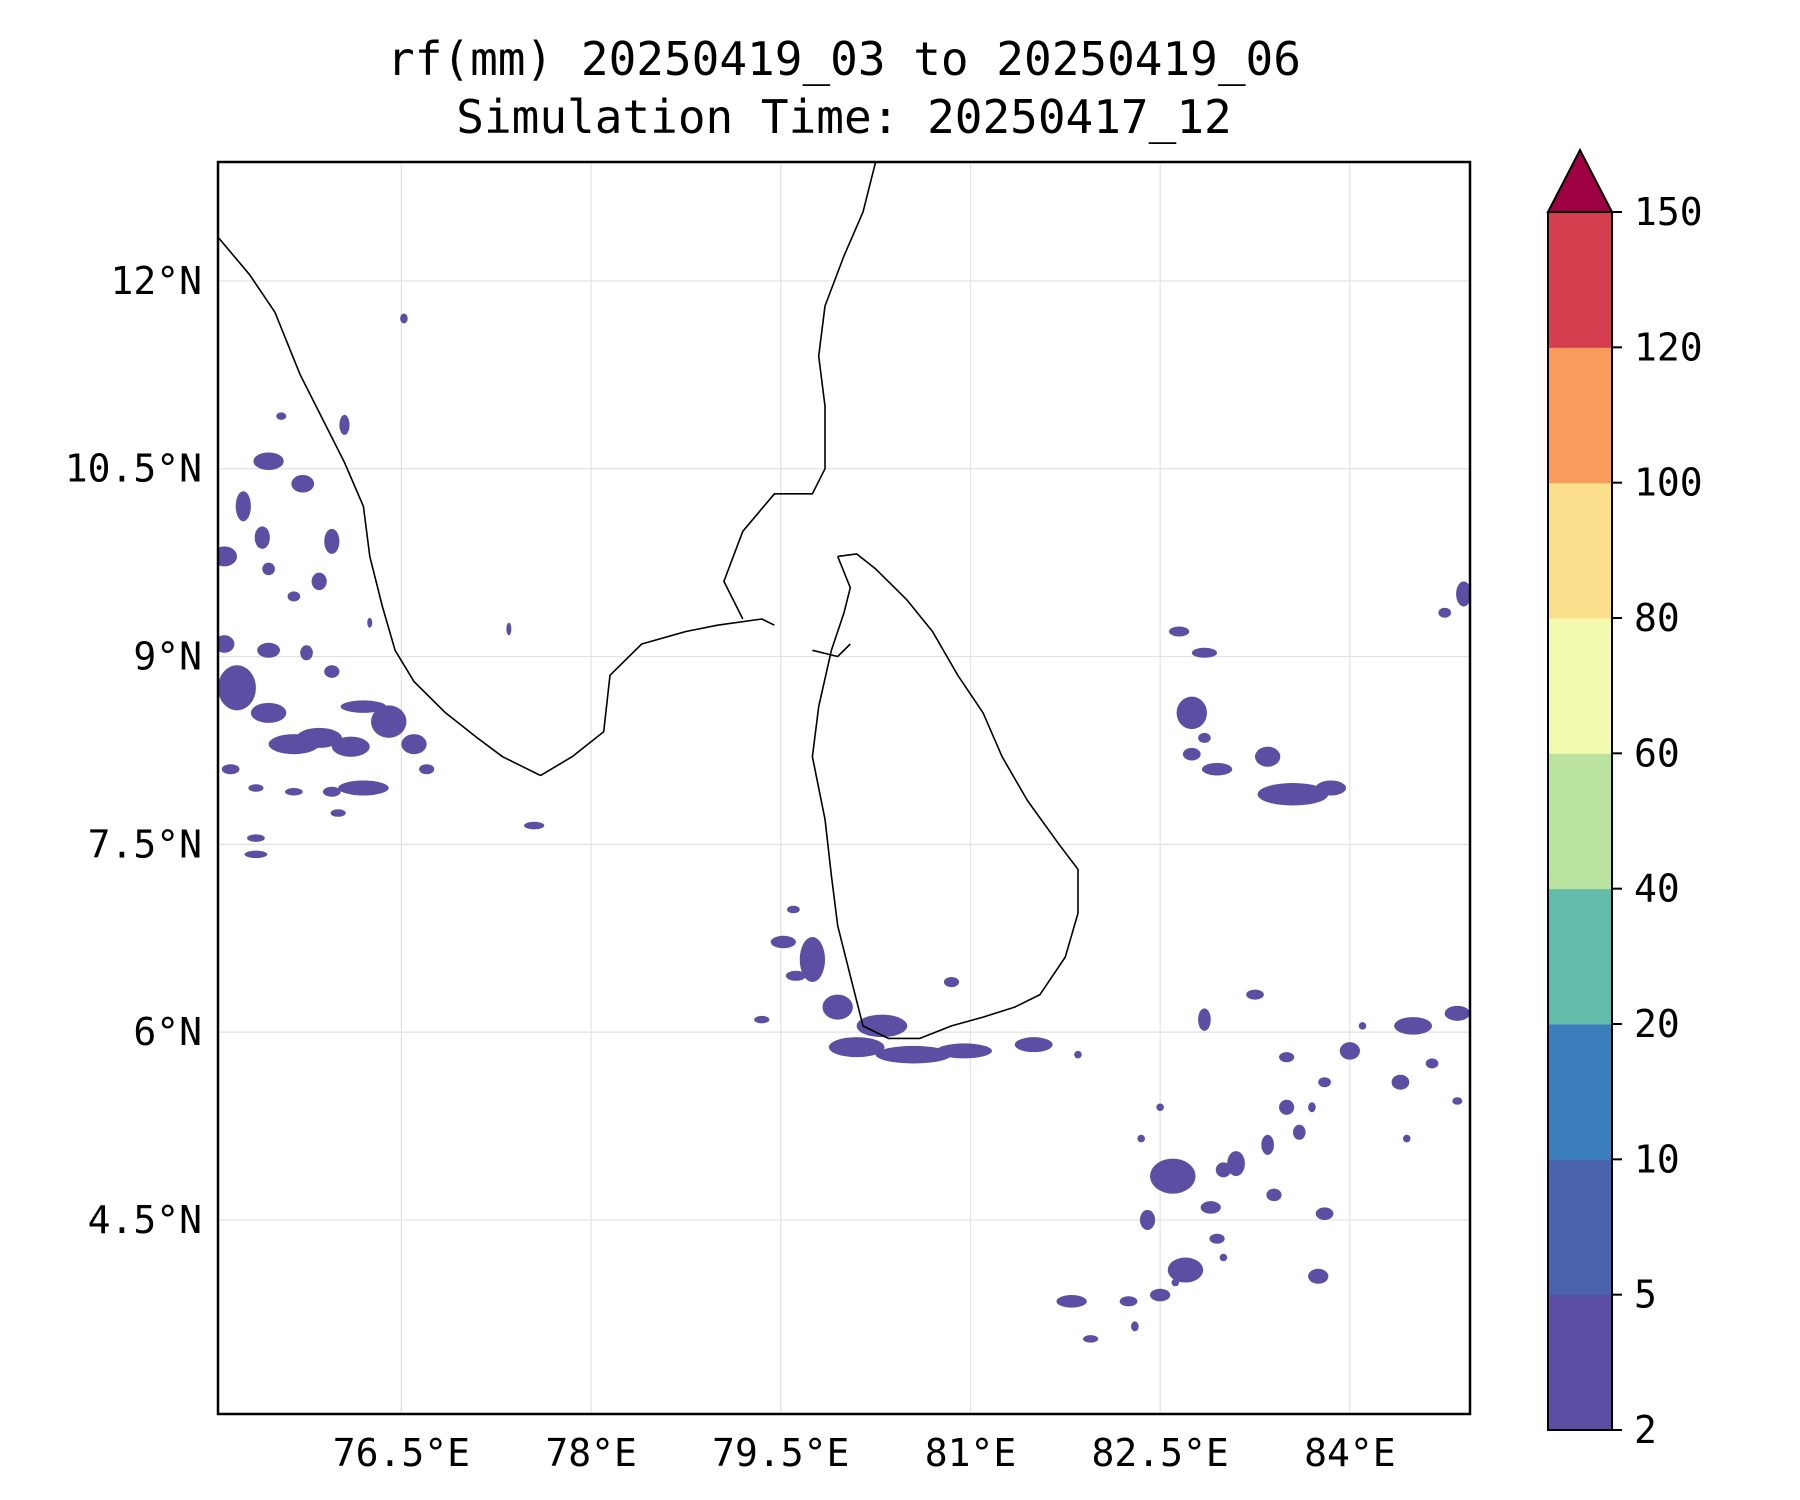 The image size is (1800, 1500). What do you see at coordinates (1668, 347) in the screenshot?
I see `colorbar-level-label: 120` at bounding box center [1668, 347].